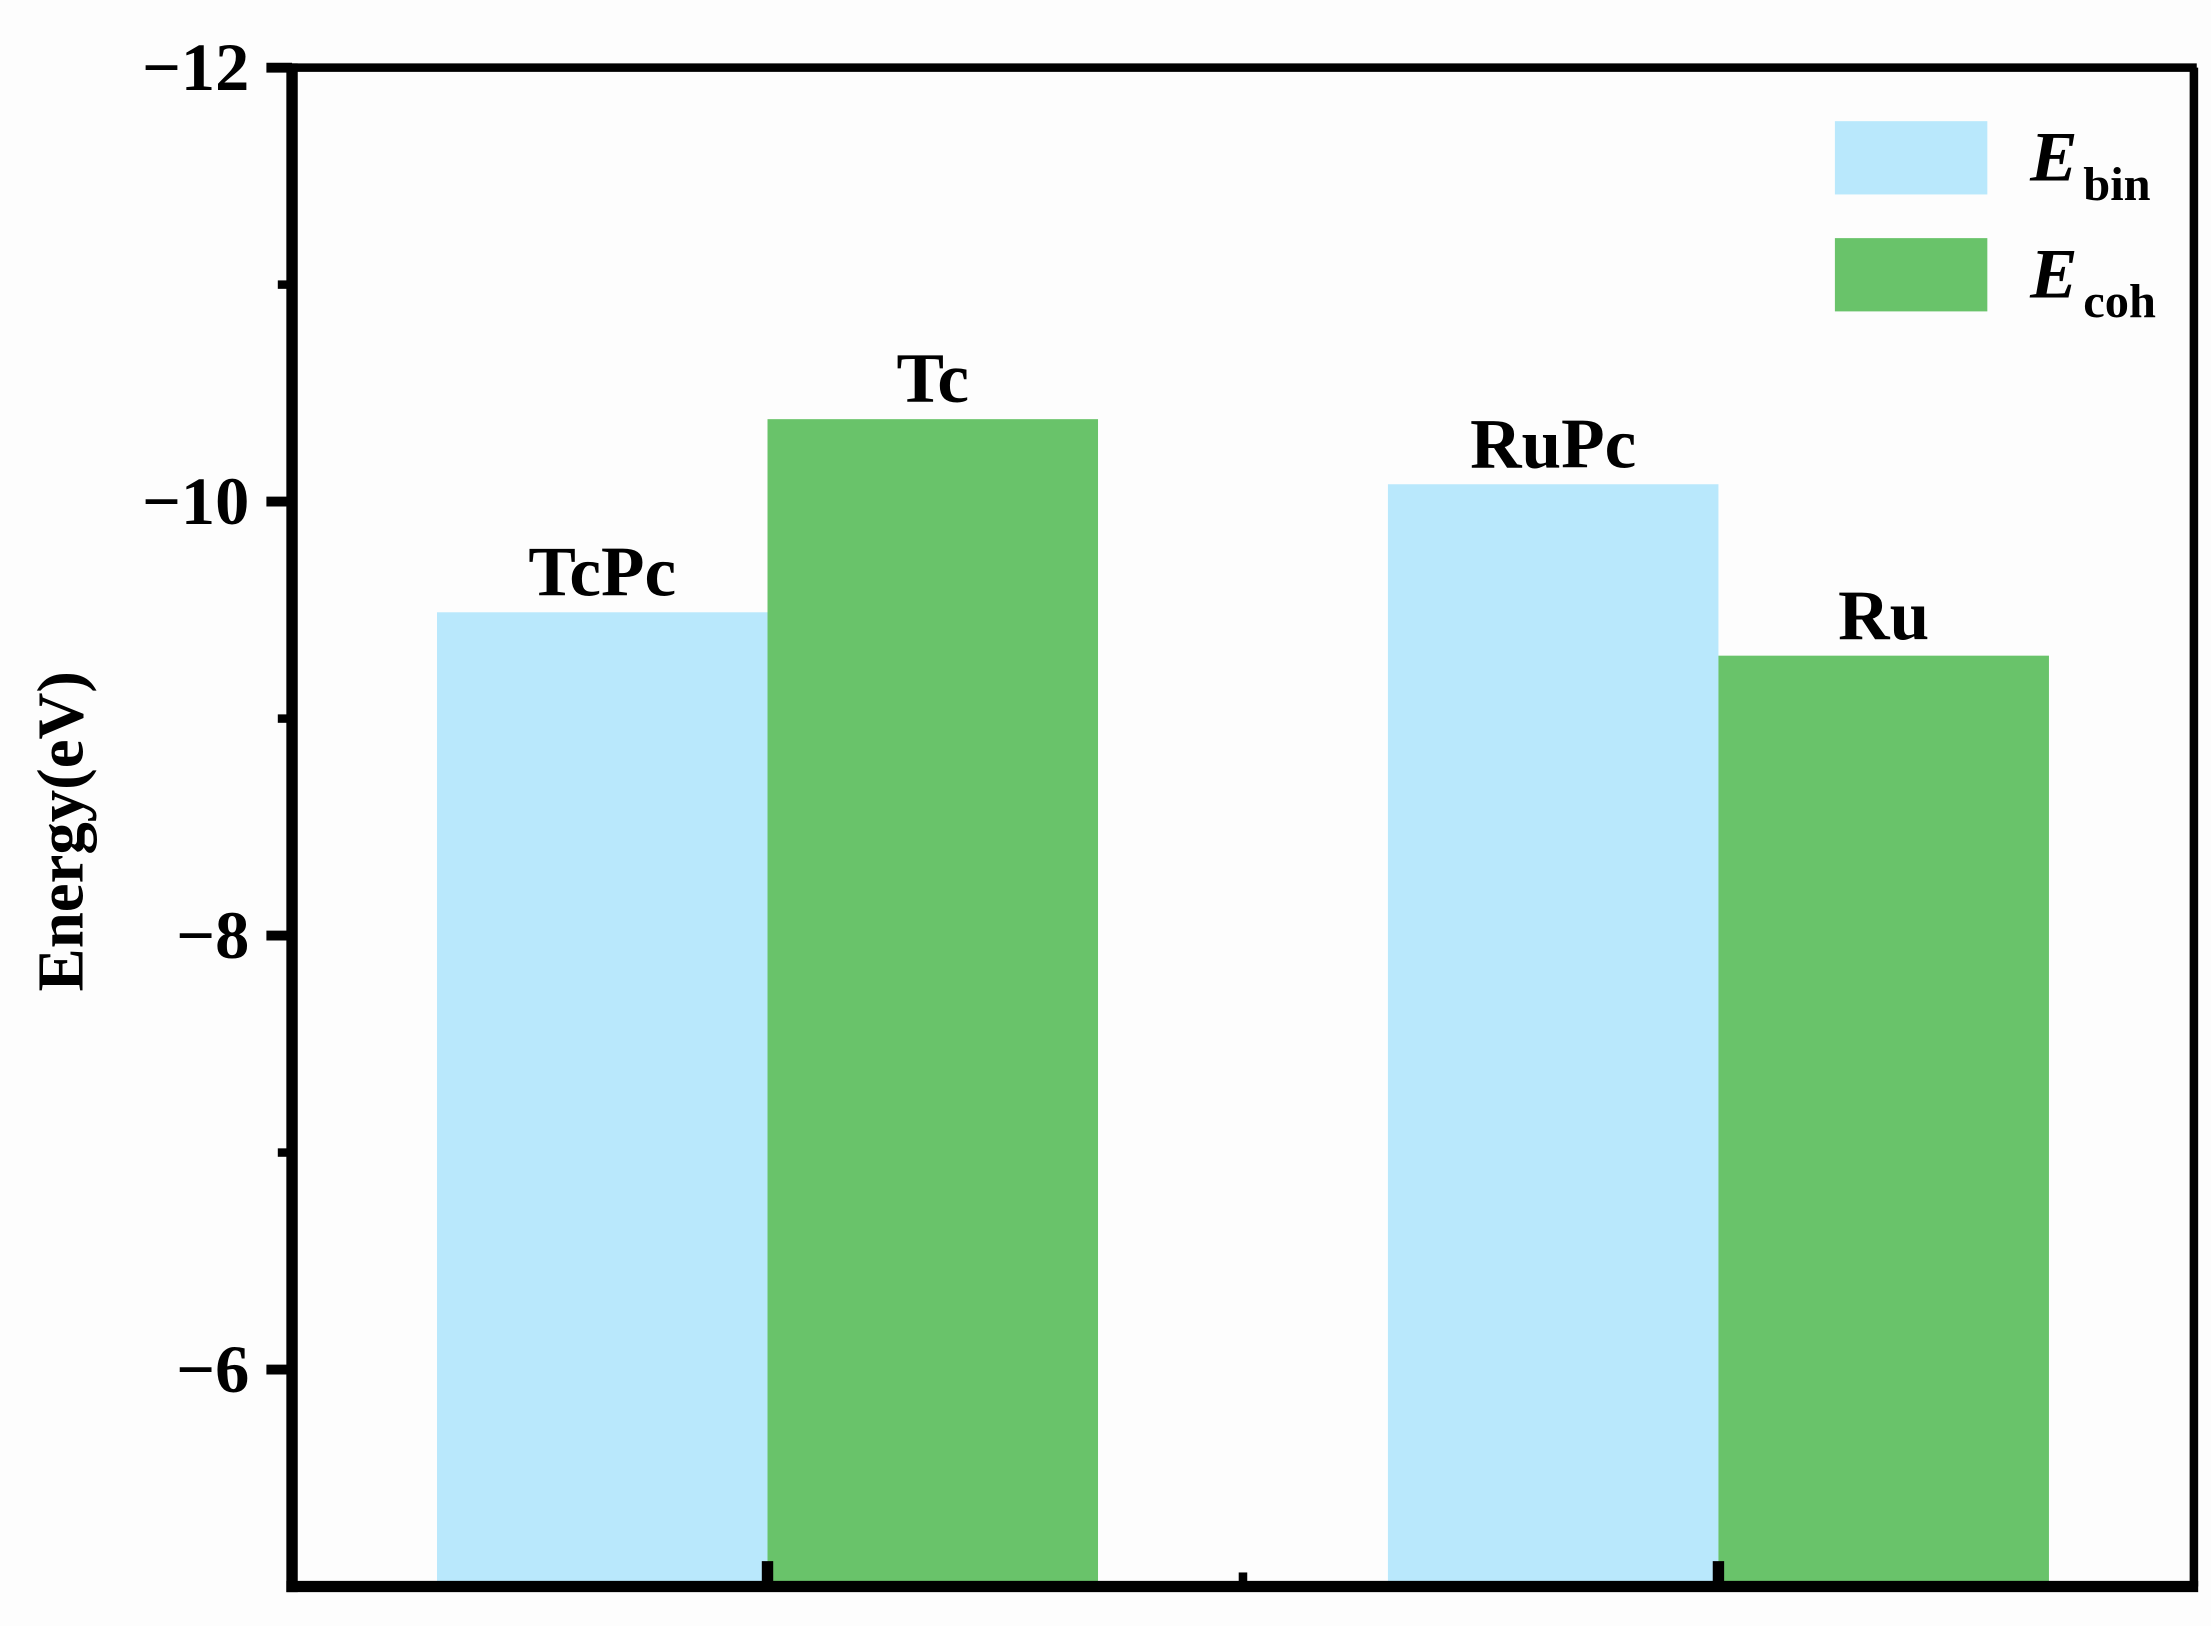 The height and width of the screenshot is (1626, 2211). I want to click on y-tick-label: −12, so click(195, 68).